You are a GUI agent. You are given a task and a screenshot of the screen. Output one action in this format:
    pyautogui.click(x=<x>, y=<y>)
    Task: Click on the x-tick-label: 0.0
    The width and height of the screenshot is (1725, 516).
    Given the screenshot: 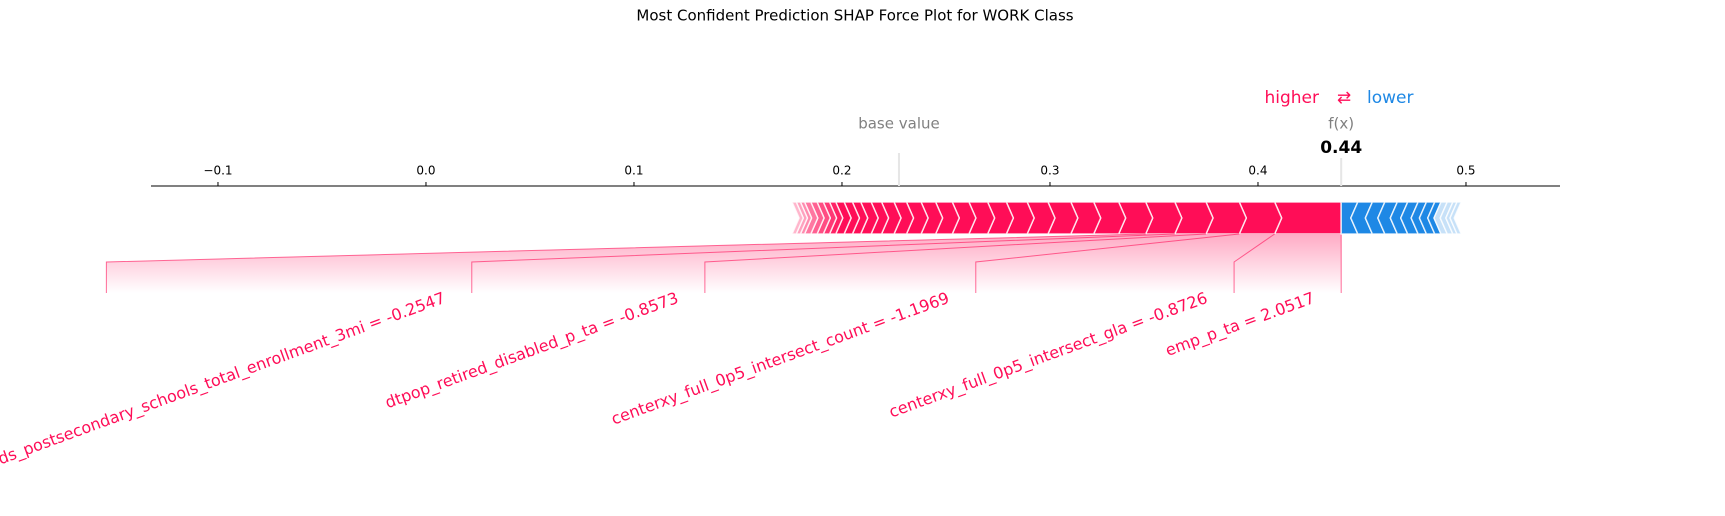 What is the action you would take?
    pyautogui.click(x=425, y=171)
    